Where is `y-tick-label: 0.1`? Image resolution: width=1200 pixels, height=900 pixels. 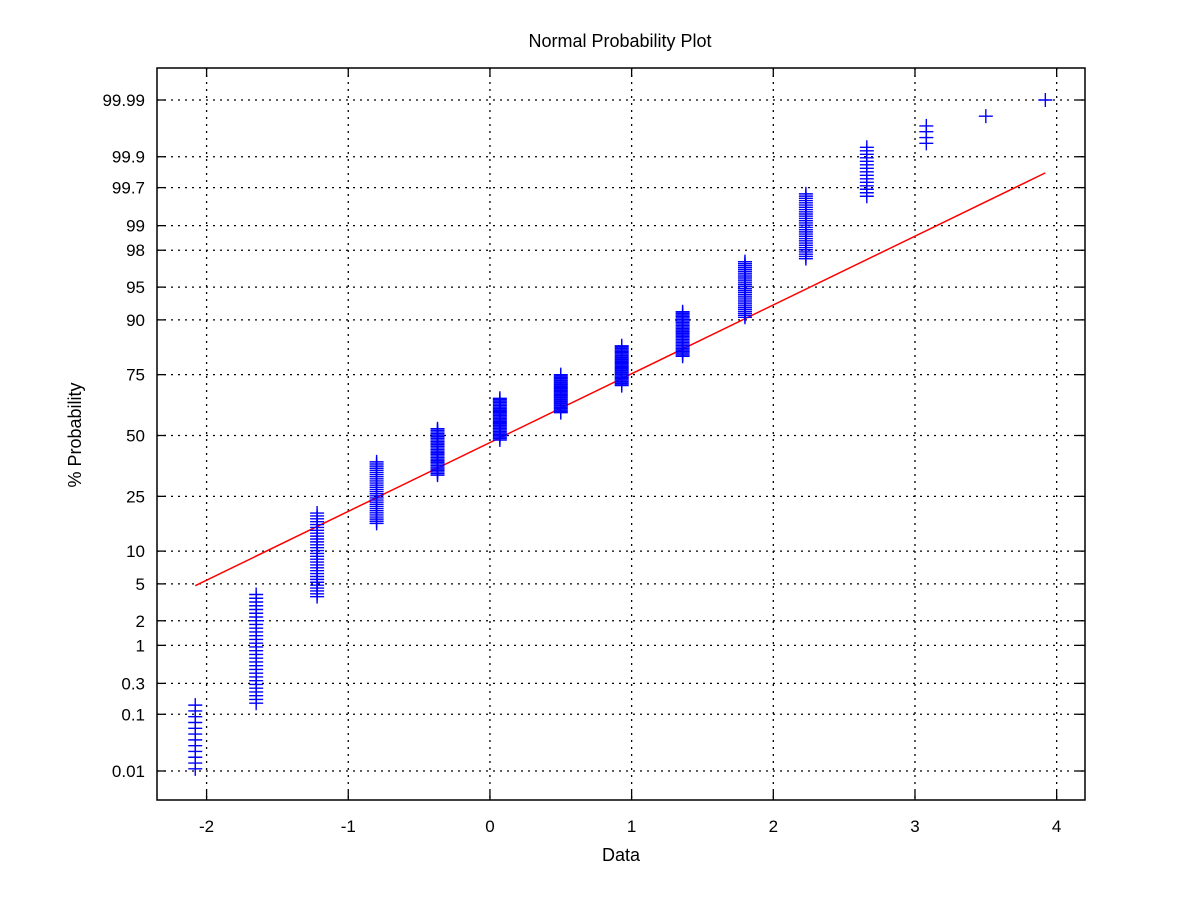 y-tick-label: 0.1 is located at coordinates (133, 714).